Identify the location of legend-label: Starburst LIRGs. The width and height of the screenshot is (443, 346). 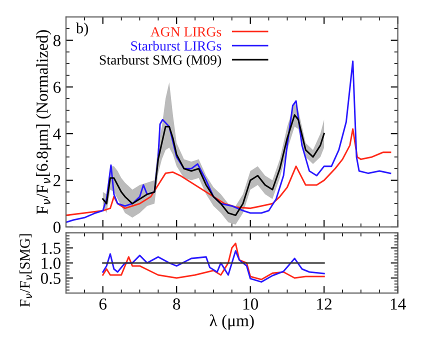
(176, 45).